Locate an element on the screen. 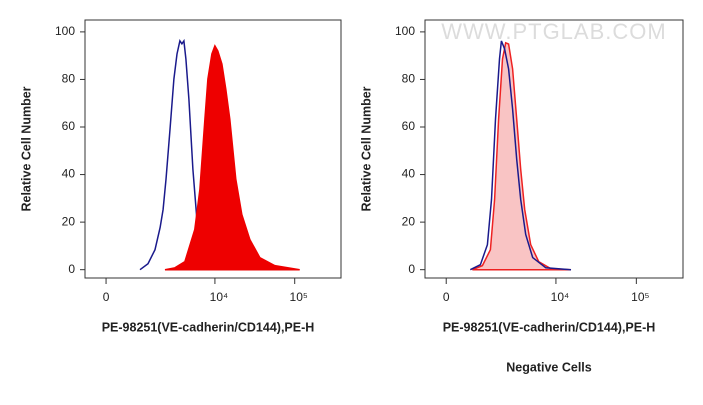 Image resolution: width=703 pixels, height=405 pixels. line is located at coordinates (520, 155).